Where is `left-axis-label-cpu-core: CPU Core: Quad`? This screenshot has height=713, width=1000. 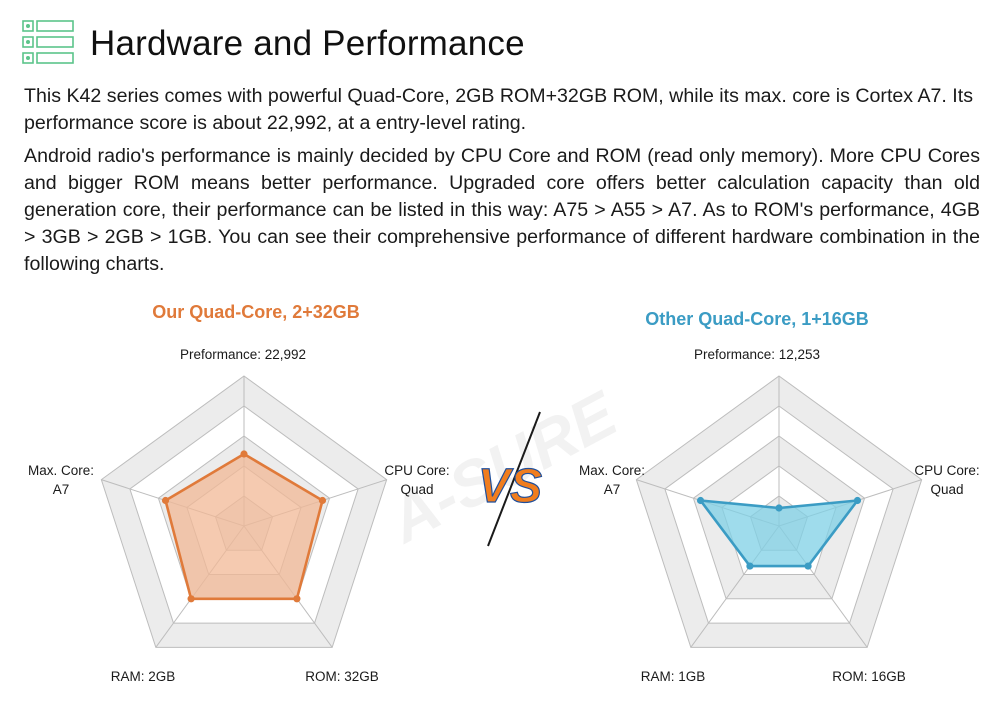 left-axis-label-cpu-core: CPU Core: Quad is located at coordinates (417, 480).